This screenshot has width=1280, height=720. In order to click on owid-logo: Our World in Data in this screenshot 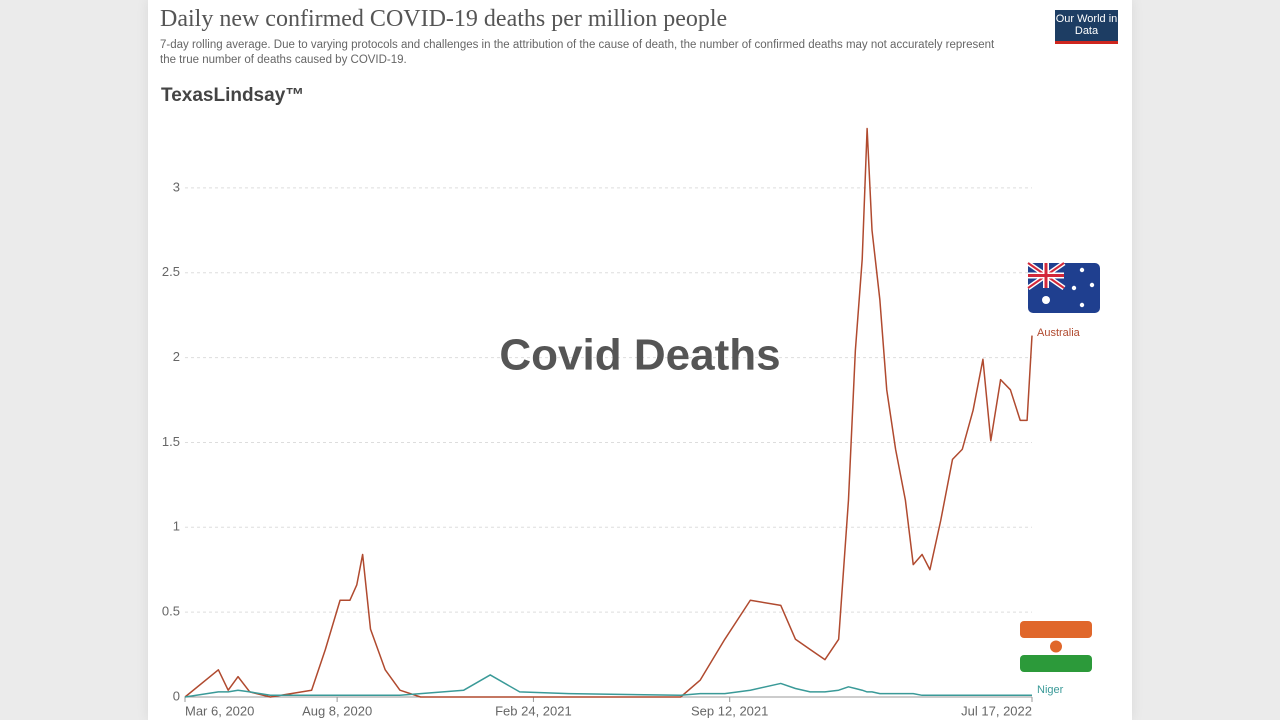, I will do `click(1086, 27)`.